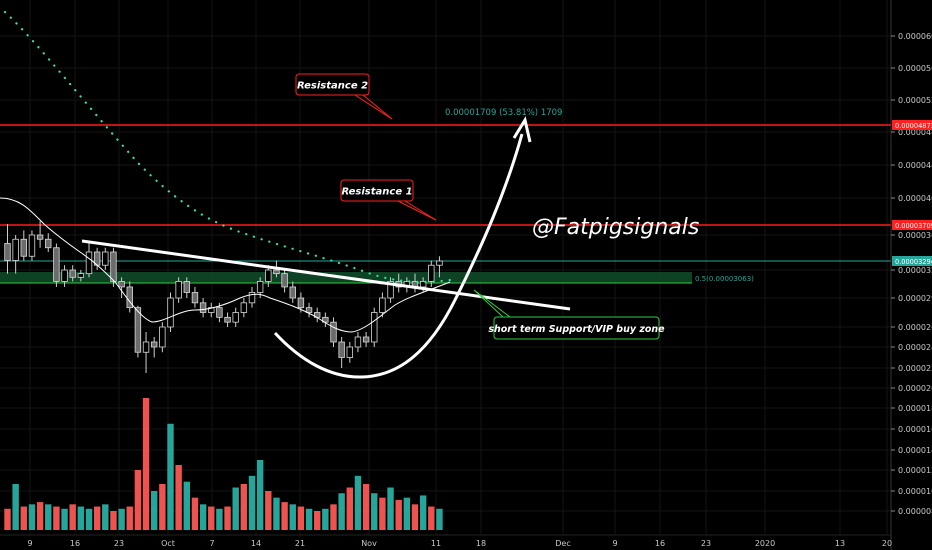 Image resolution: width=932 pixels, height=550 pixels. I want to click on support-callout: short term Support/VIP buy zone, so click(569, 314).